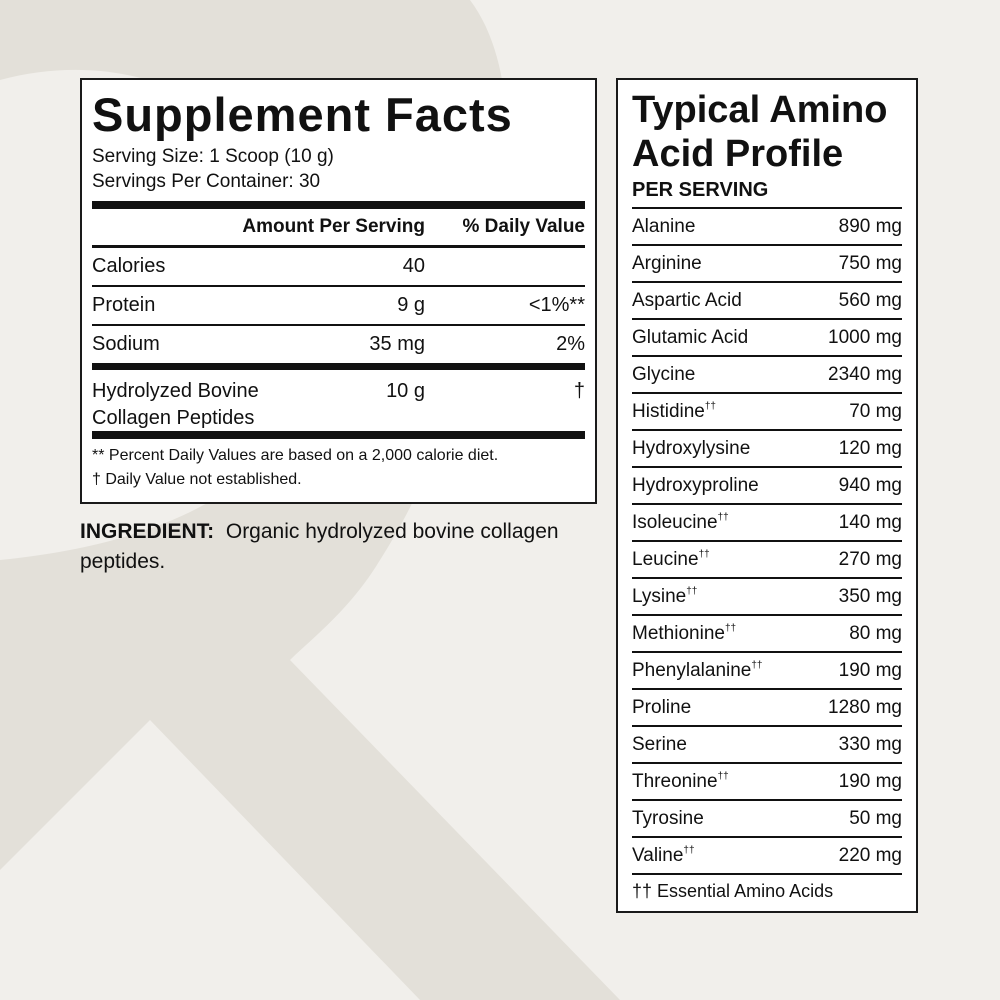  I want to click on amino-acid-name: Tyrosine, so click(668, 818).